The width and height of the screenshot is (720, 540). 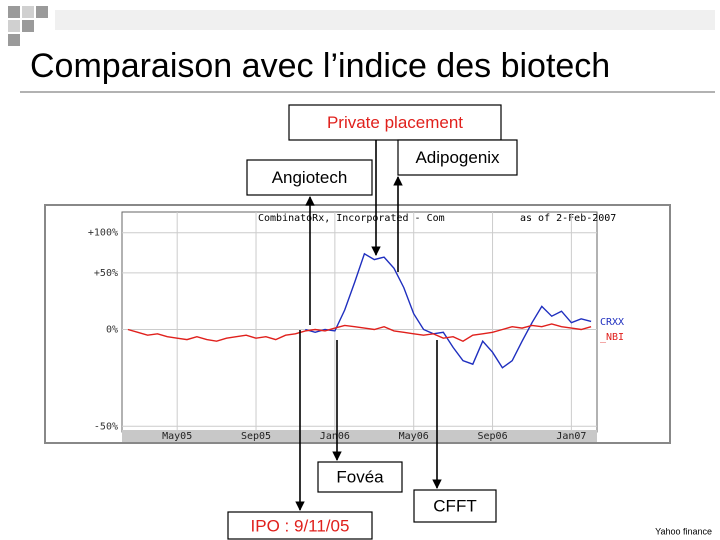 I want to click on y-tick-label: 0%, so click(x=112, y=330).